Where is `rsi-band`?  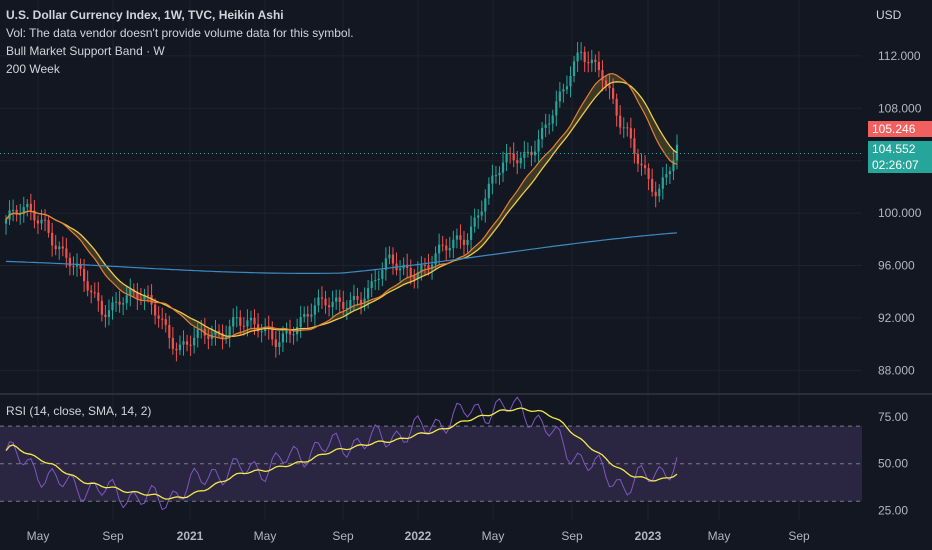
rsi-band is located at coordinates (431, 464).